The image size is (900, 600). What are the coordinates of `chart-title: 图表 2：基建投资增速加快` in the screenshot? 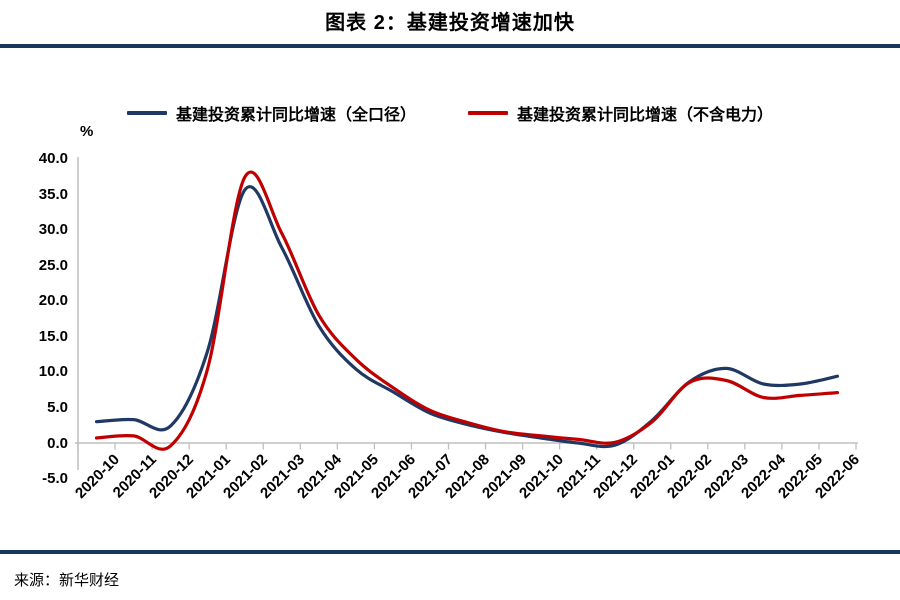 It's located at (450, 23).